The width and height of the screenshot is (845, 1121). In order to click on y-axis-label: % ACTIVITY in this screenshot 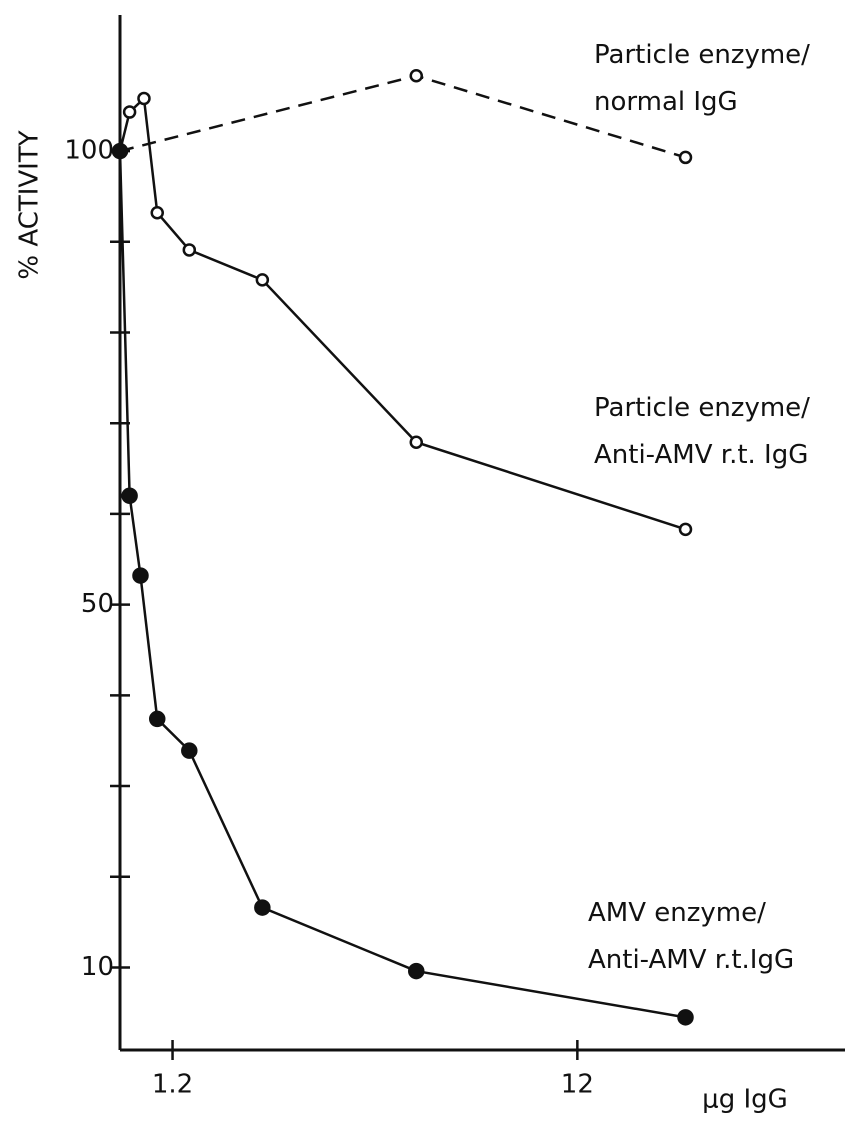, I will do `click(30, 204)`.